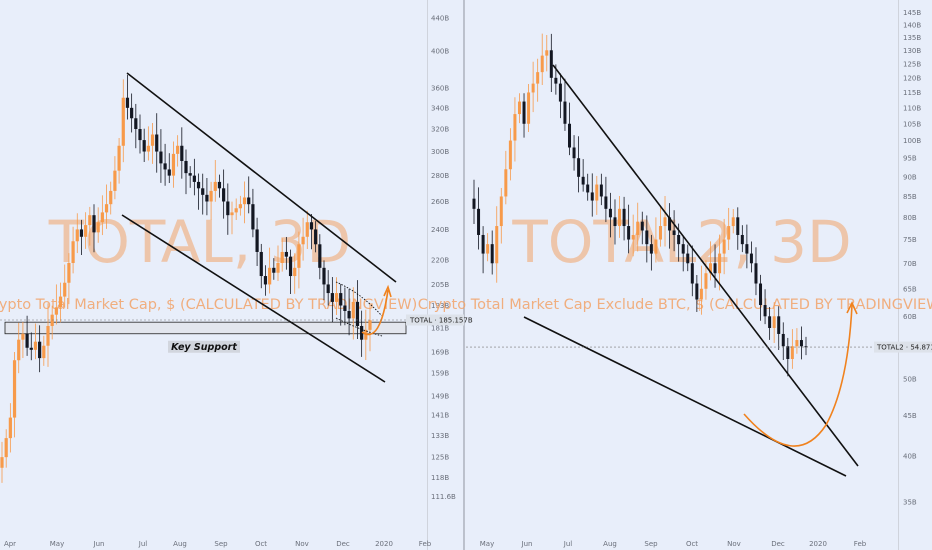  Describe the element at coordinates (440, 328) in the screenshot. I see `y-tick-label: 181B` at that location.